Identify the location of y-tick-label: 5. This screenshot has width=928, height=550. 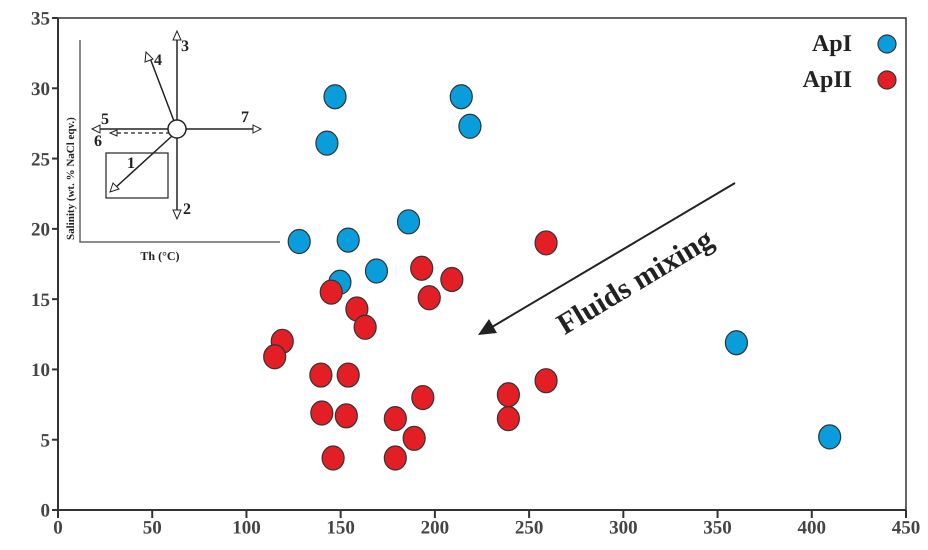
(45, 441).